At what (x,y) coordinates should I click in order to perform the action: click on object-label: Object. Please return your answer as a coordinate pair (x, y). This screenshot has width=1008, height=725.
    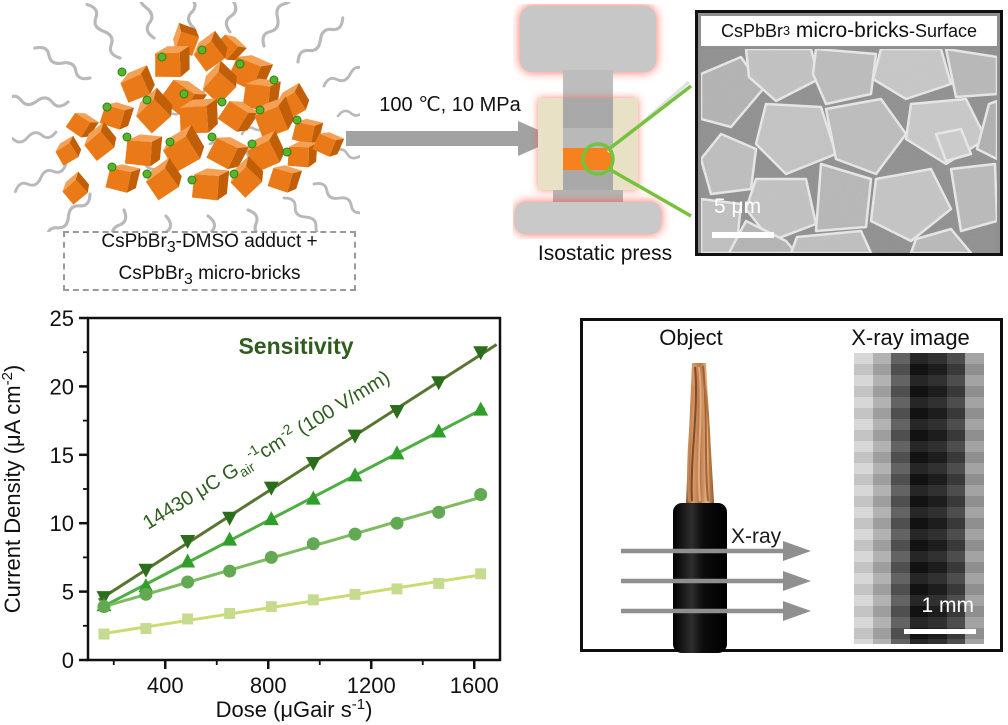
    Looking at the image, I should click on (691, 337).